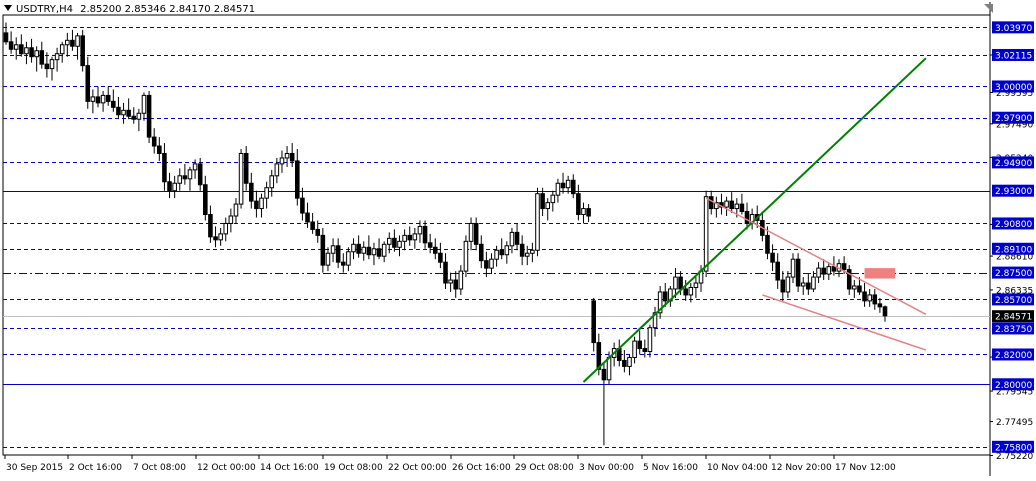 The height and width of the screenshot is (481, 1036). Describe the element at coordinates (1013, 29) in the screenshot. I see `level-label: 3.03970` at that location.